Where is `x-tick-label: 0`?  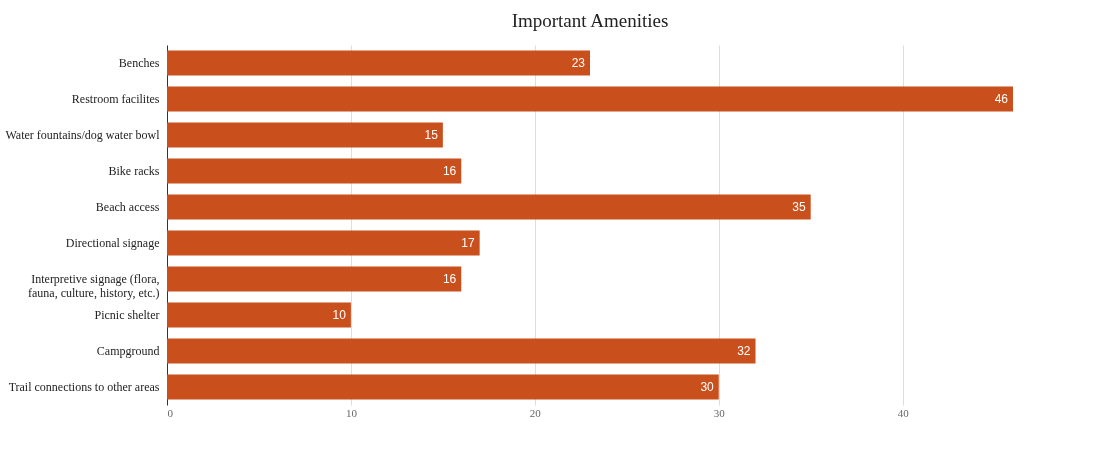 x-tick-label: 0 is located at coordinates (170, 412).